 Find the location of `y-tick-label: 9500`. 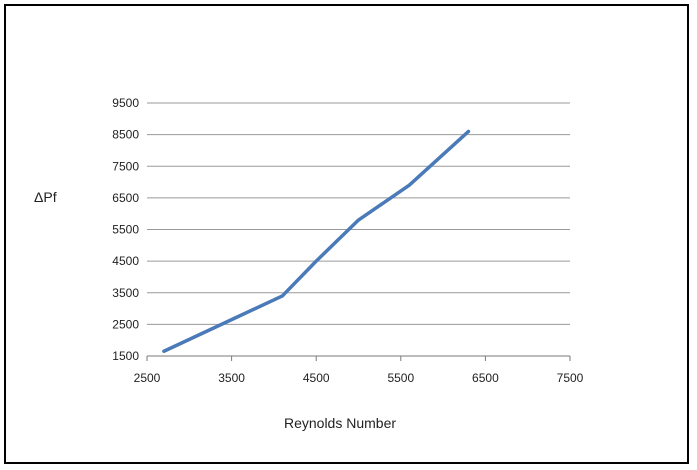

y-tick-label: 9500 is located at coordinates (125, 103).